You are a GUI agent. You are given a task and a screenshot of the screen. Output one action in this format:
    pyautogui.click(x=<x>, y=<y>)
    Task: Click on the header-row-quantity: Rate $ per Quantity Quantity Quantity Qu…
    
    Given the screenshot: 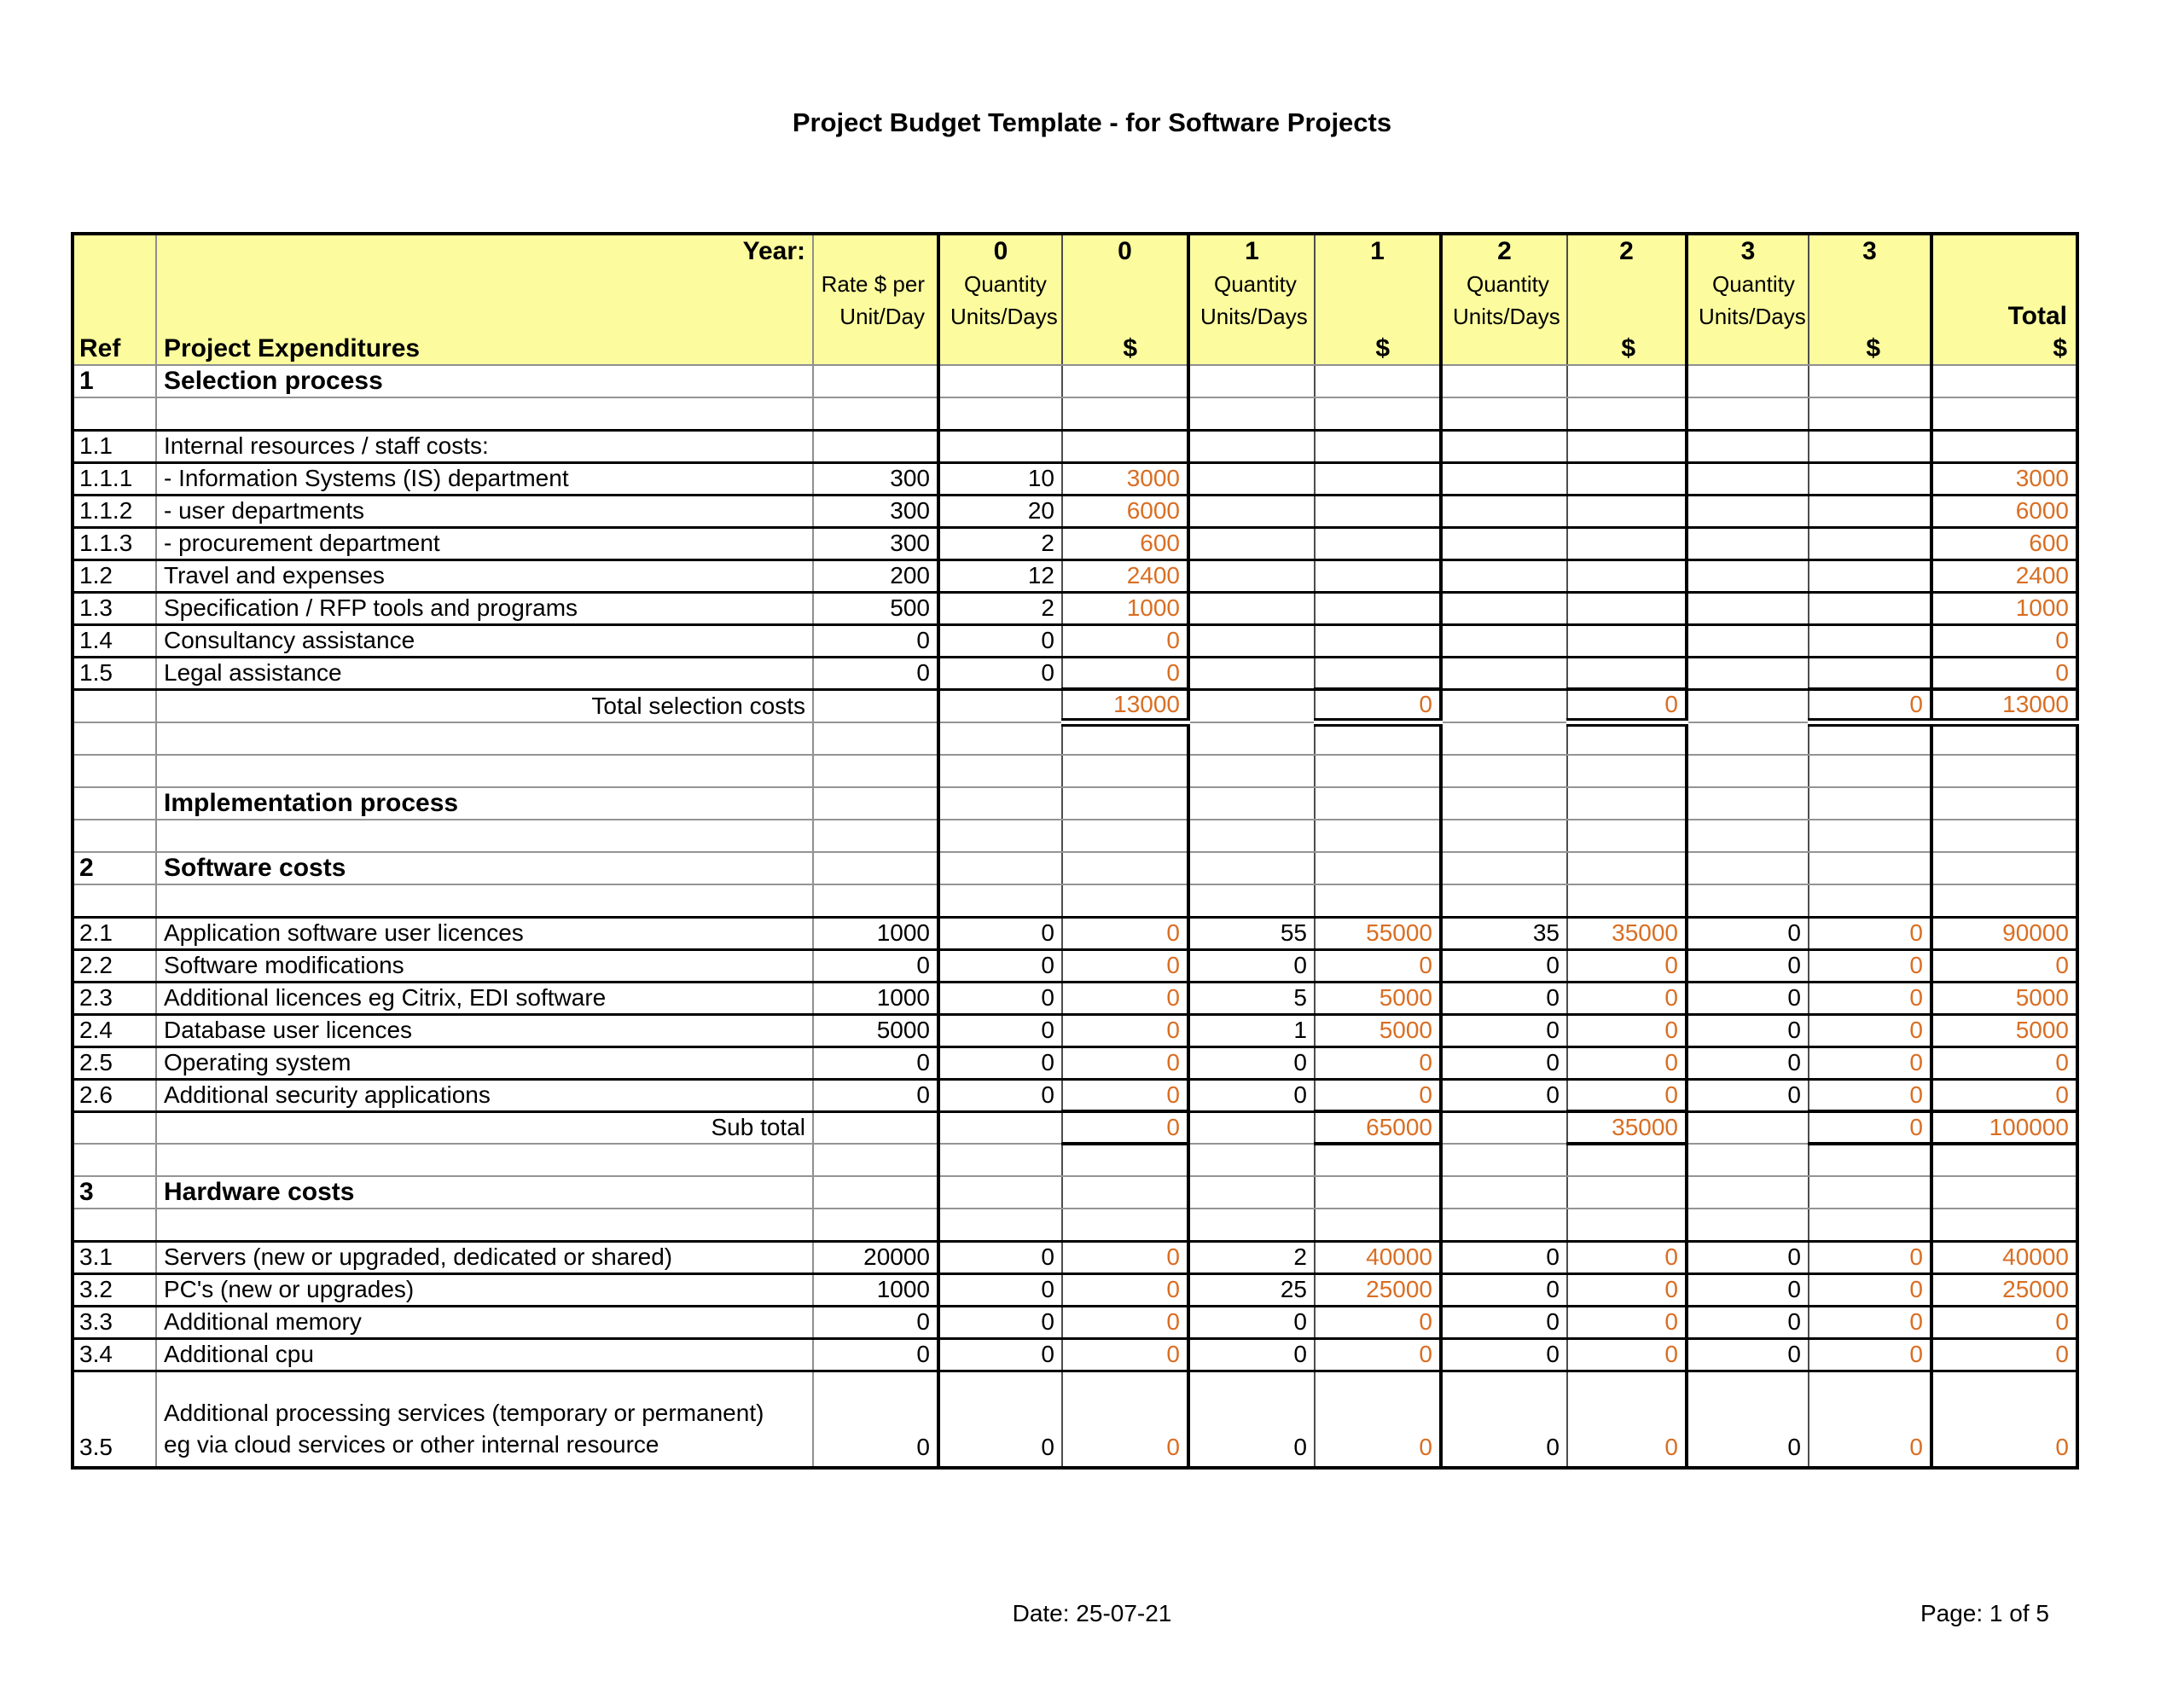 What is the action you would take?
    pyautogui.click(x=1075, y=284)
    